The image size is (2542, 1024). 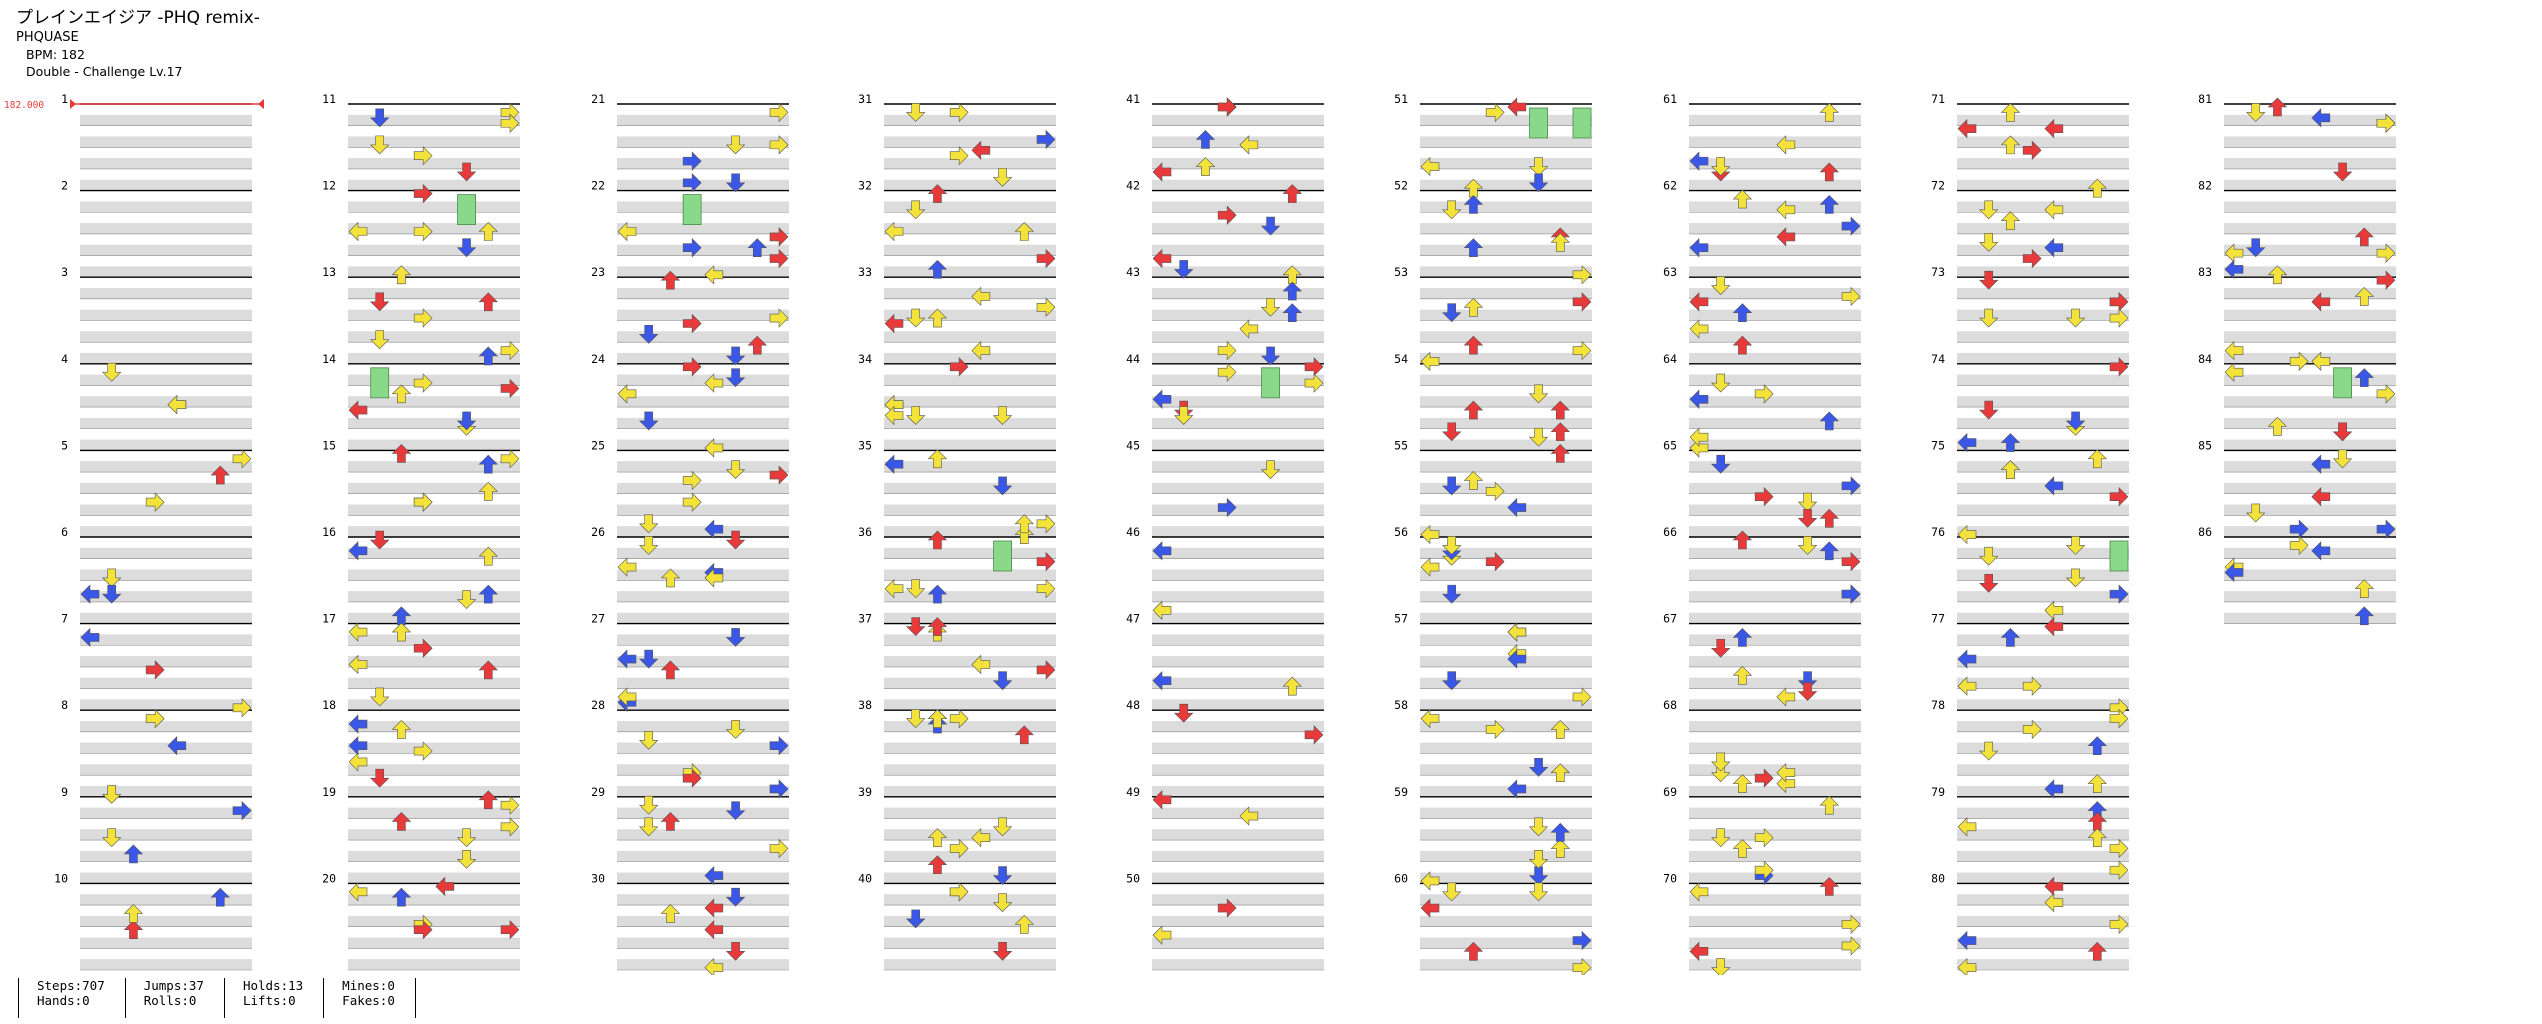 I want to click on measure-number: 30, so click(x=598, y=878).